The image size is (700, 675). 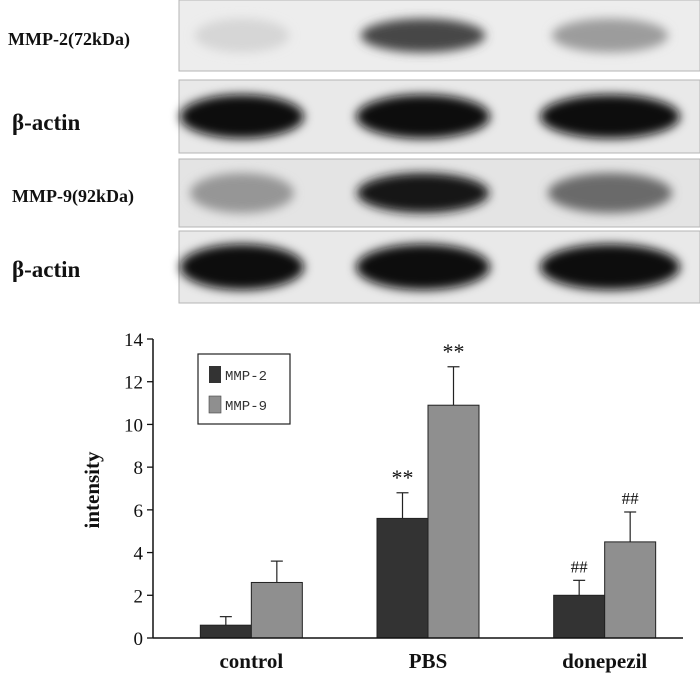 What do you see at coordinates (453, 521) in the screenshot?
I see `bar-mmp-9-PBS` at bounding box center [453, 521].